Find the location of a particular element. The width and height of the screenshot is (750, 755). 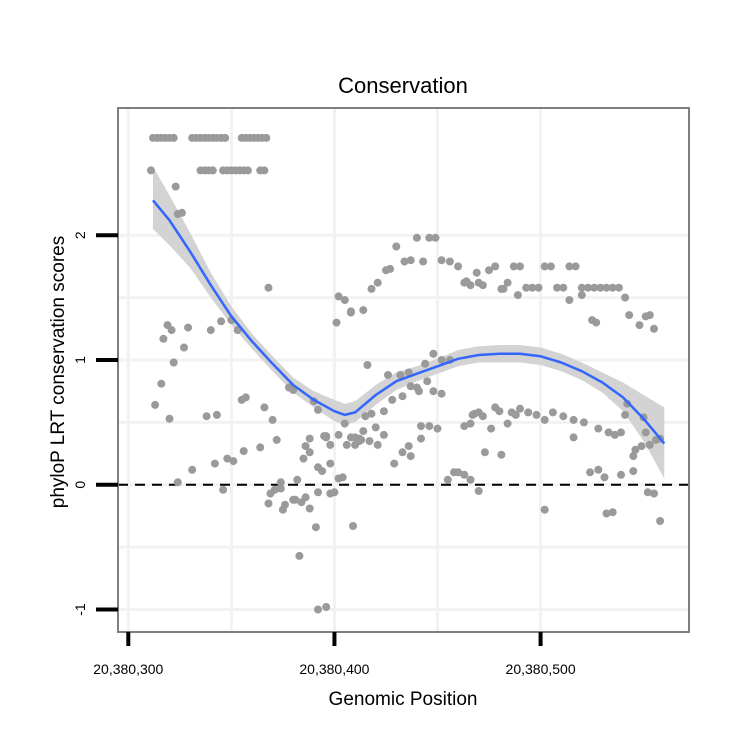

y-tick-label: 2 is located at coordinates (80, 235).